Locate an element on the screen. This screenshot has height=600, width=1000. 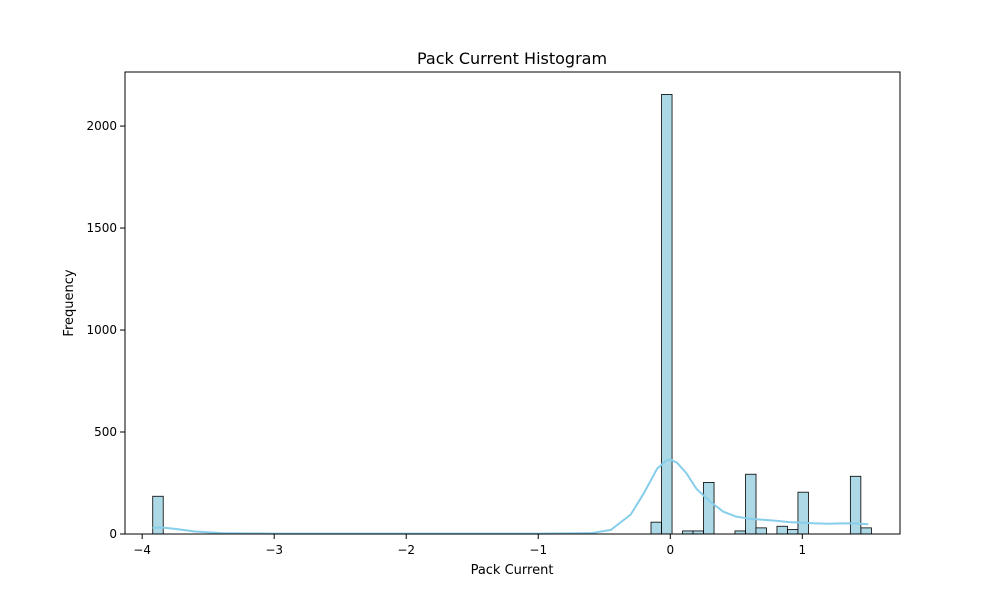
x-axis-ticks: −4 −3 −2 −1 0 1 is located at coordinates (469, 545).